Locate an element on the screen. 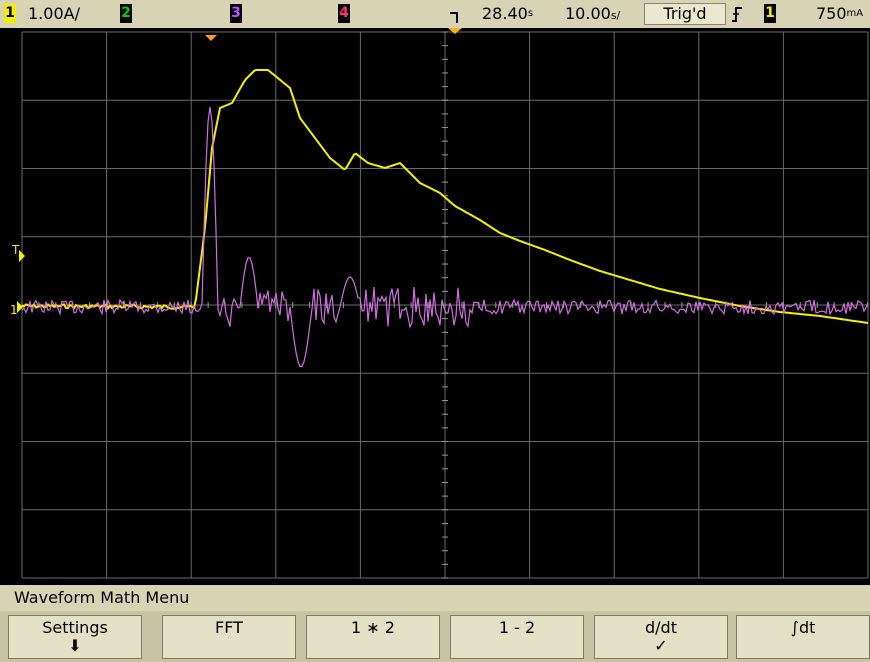 This screenshot has height=662, width=870. channel-1-scale: 1.00A/ is located at coordinates (54, 13).